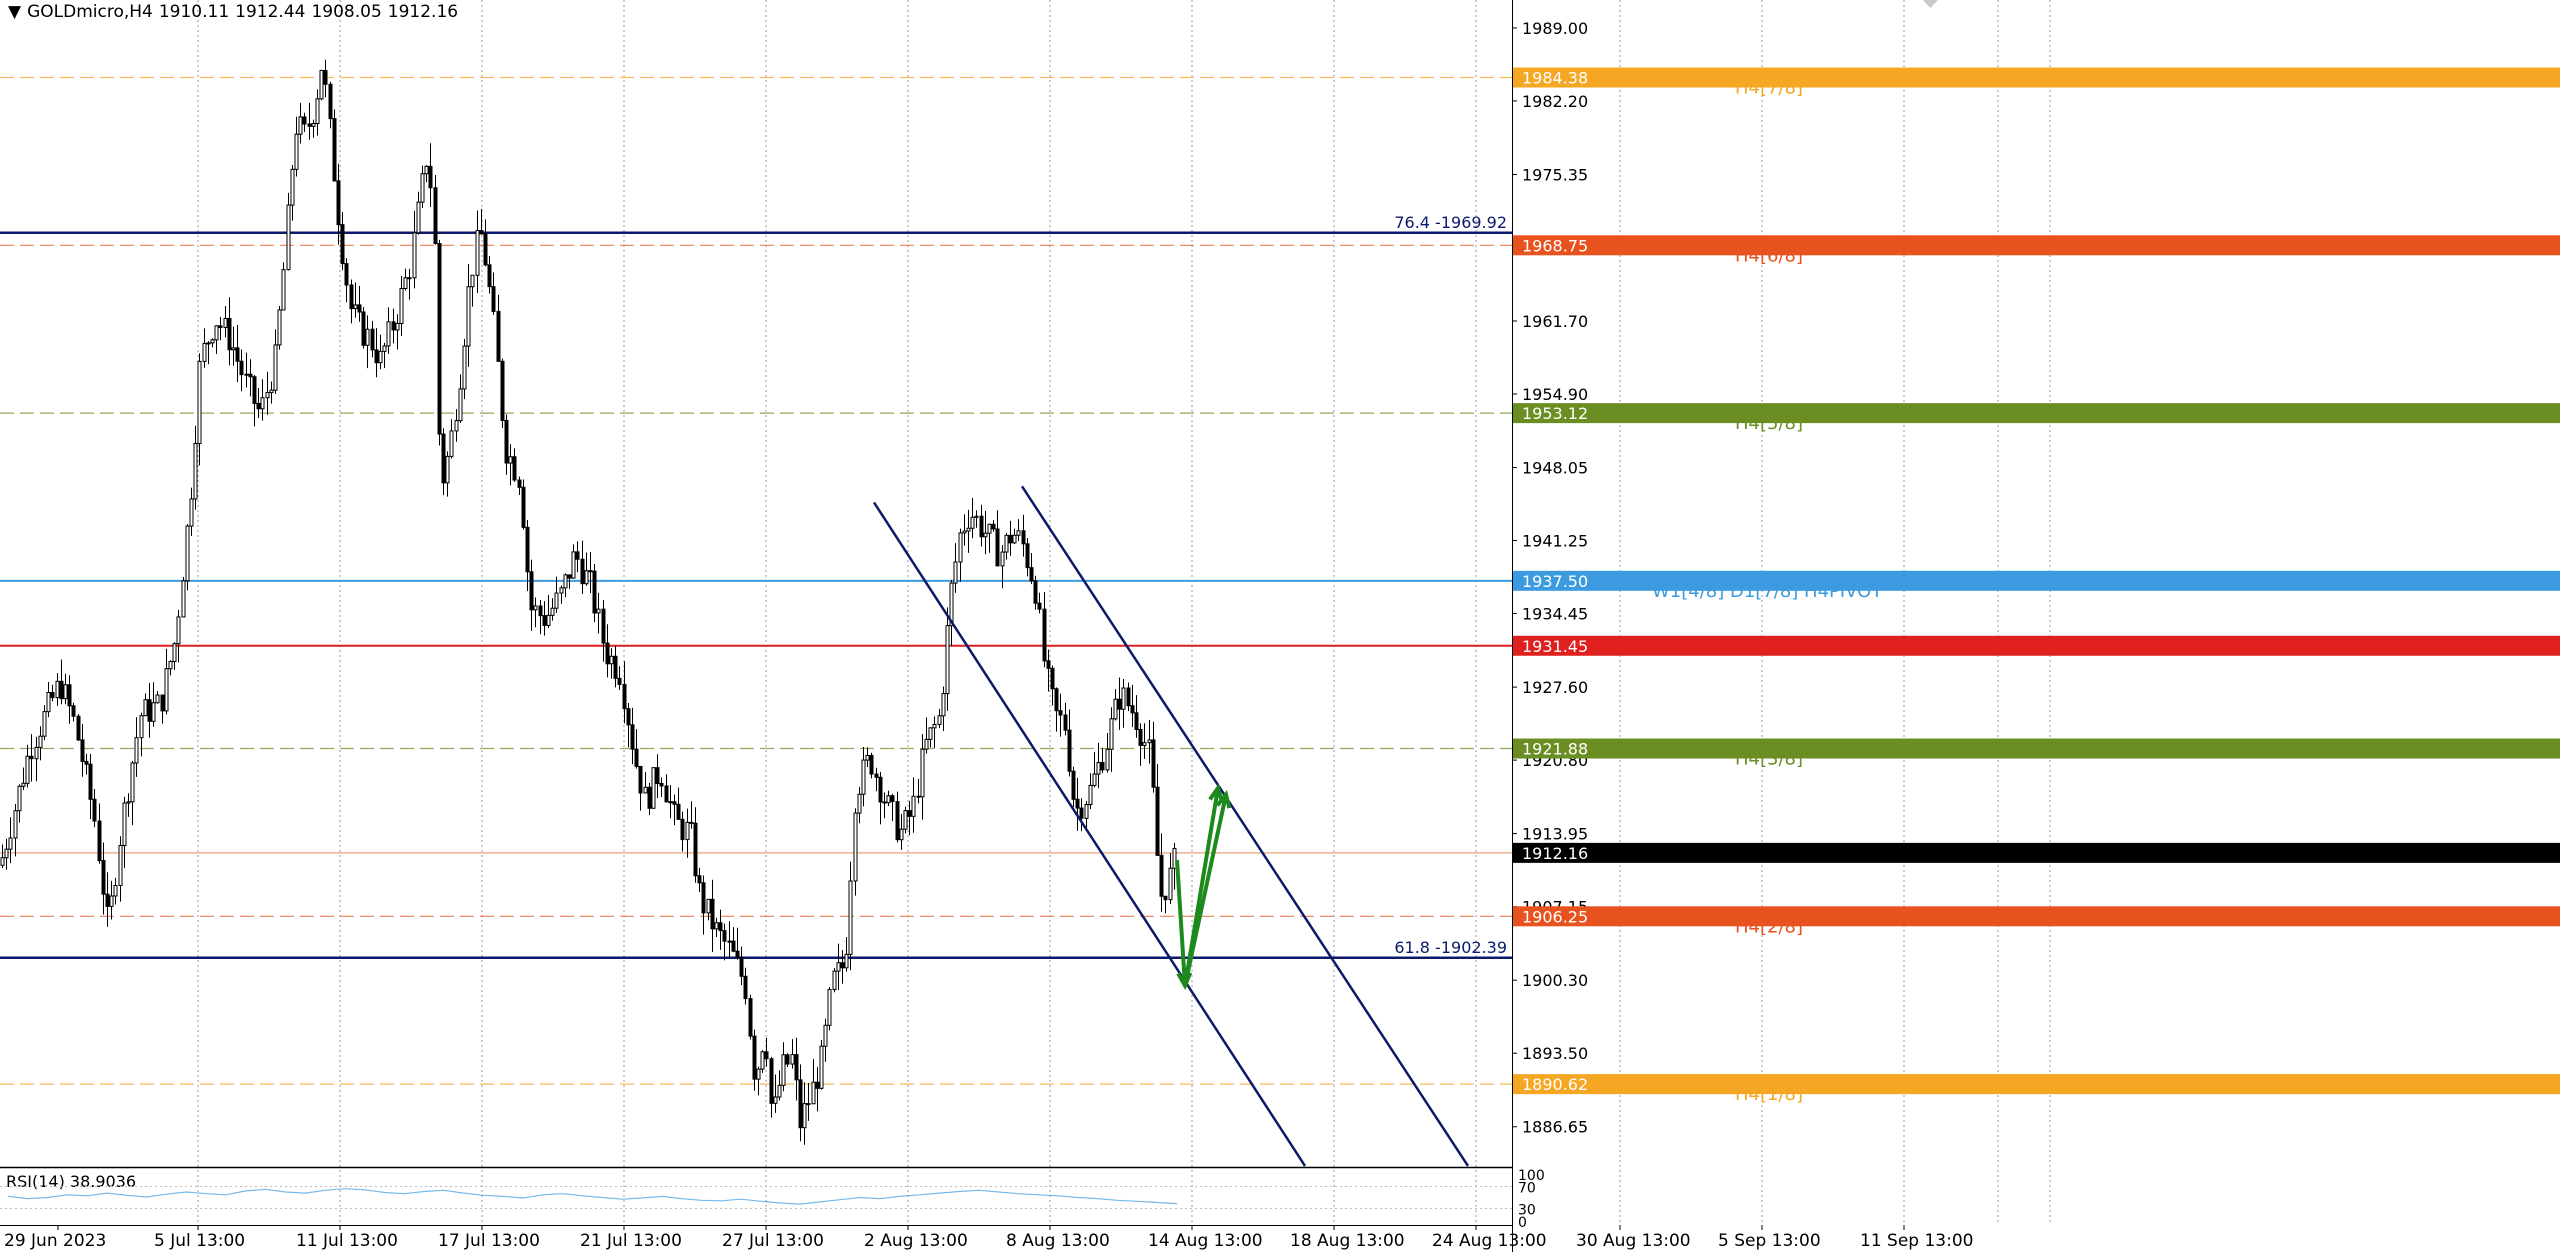 The image size is (2560, 1256). What do you see at coordinates (1555, 916) in the screenshot?
I see `price-tag-label: 1906.25` at bounding box center [1555, 916].